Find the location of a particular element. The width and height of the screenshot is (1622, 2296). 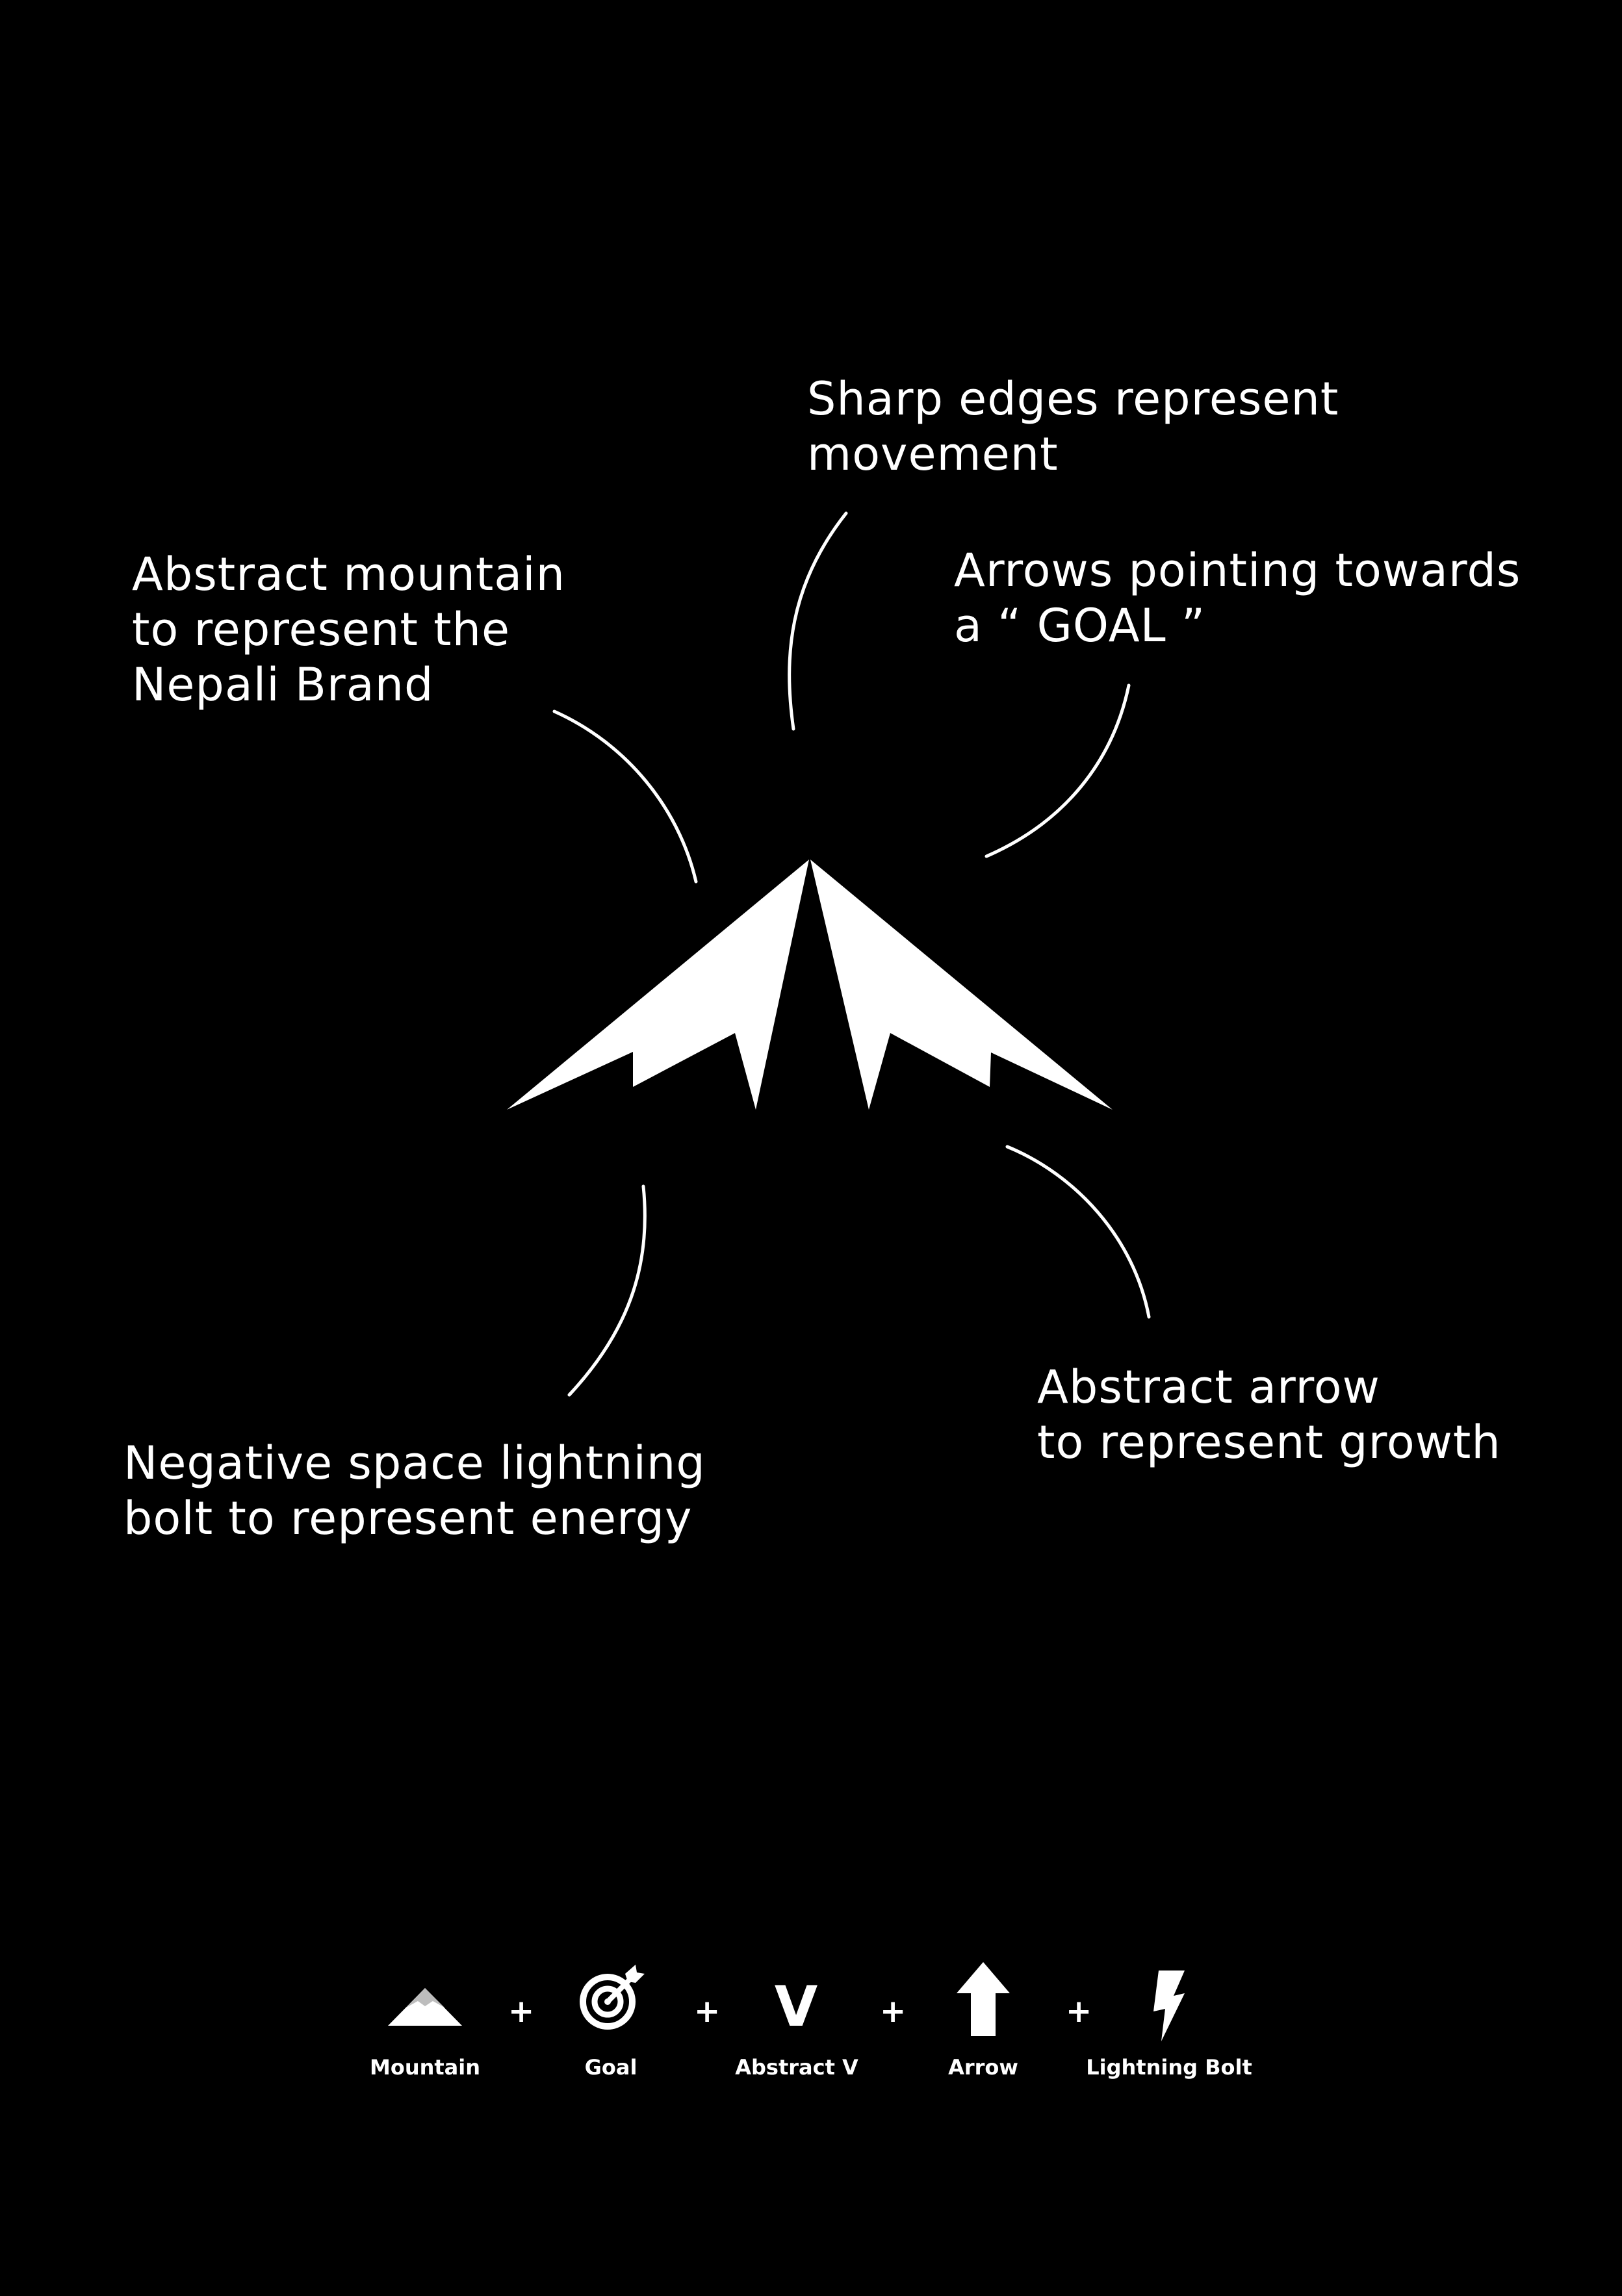

annotation-line: Arrows pointing towards is located at coordinates (1237, 570).